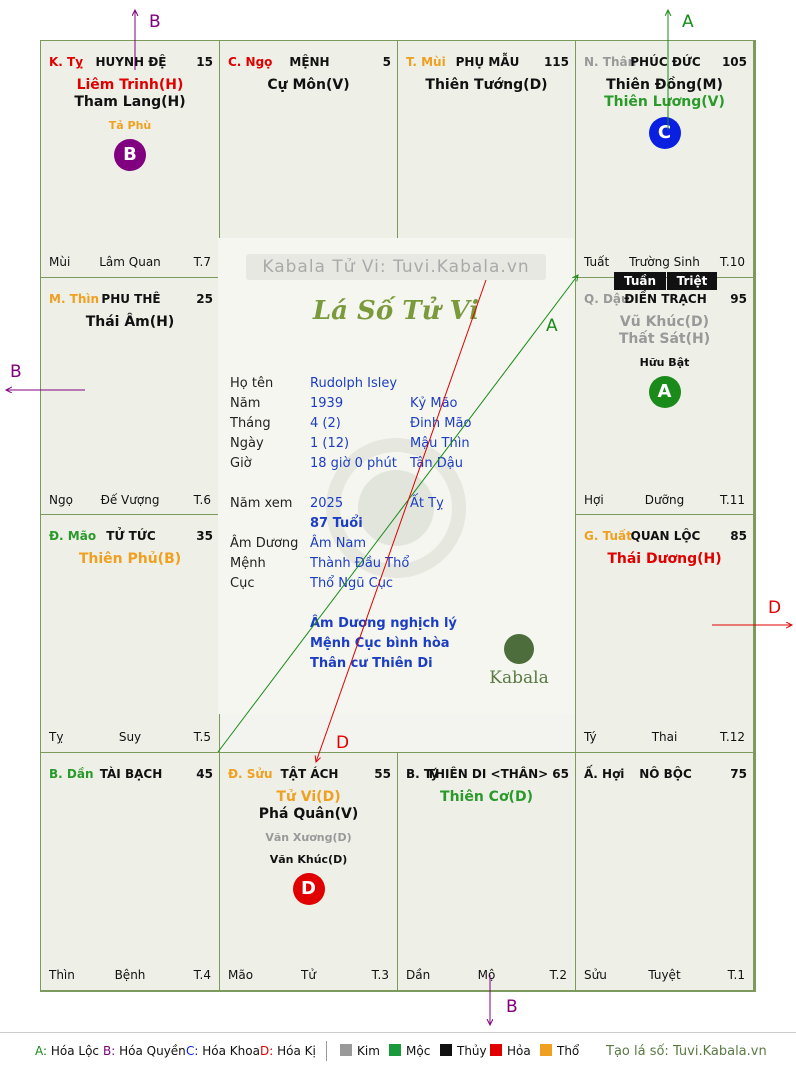 The width and height of the screenshot is (796, 1071). I want to click on can-chi: G. Tuất, so click(608, 536).